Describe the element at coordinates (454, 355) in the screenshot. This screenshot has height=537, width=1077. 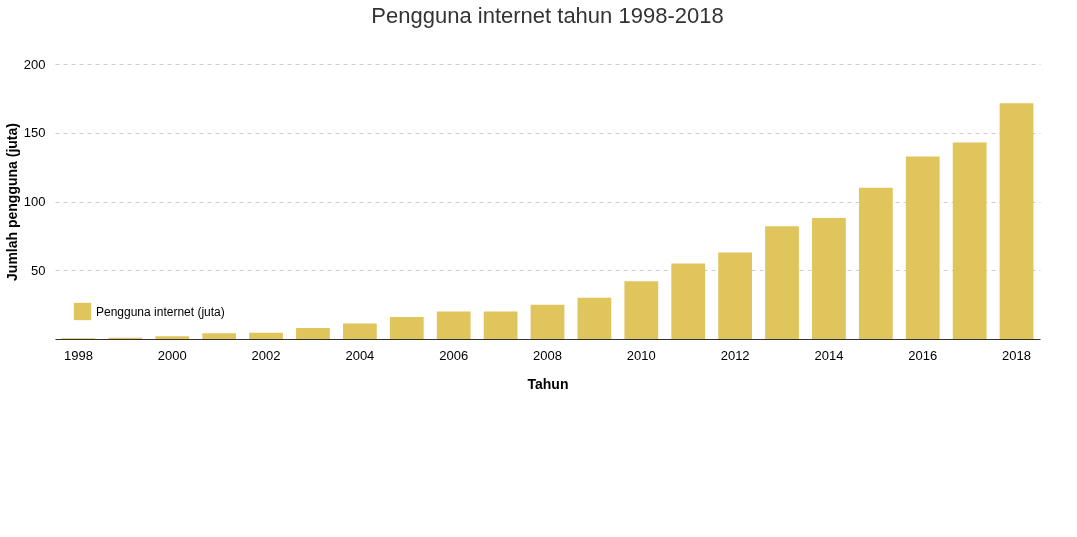
I see `x-tick-label: 2006` at that location.